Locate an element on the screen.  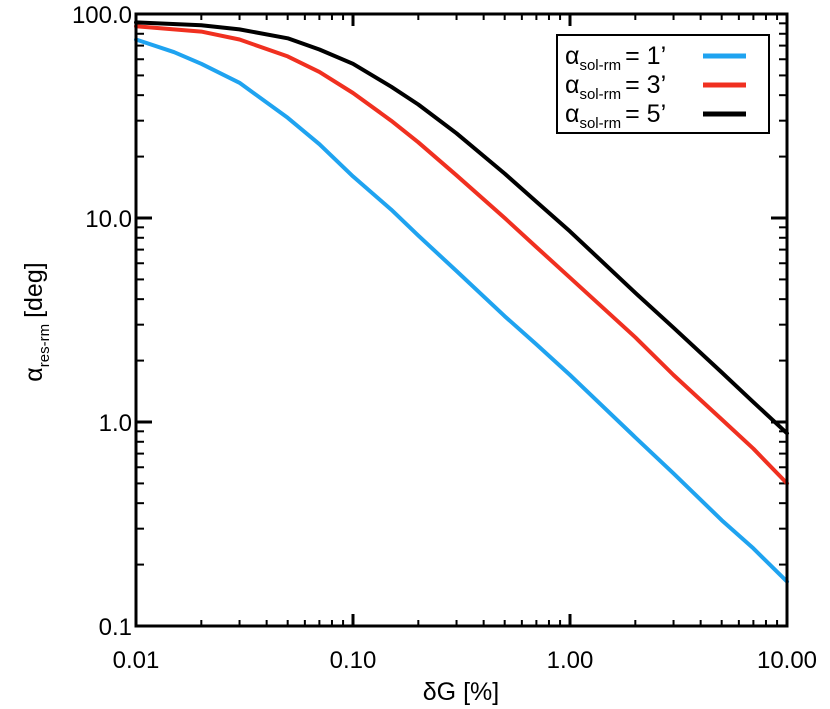
x-tick-label: 10.00 is located at coordinates (787, 660).